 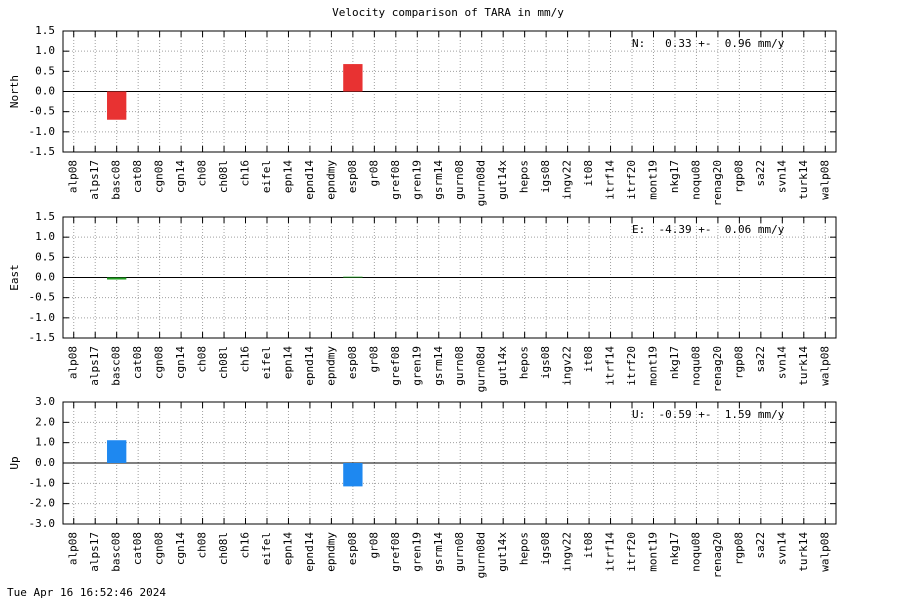 What do you see at coordinates (42, 523) in the screenshot?
I see `y-tick-label: -3.0` at bounding box center [42, 523].